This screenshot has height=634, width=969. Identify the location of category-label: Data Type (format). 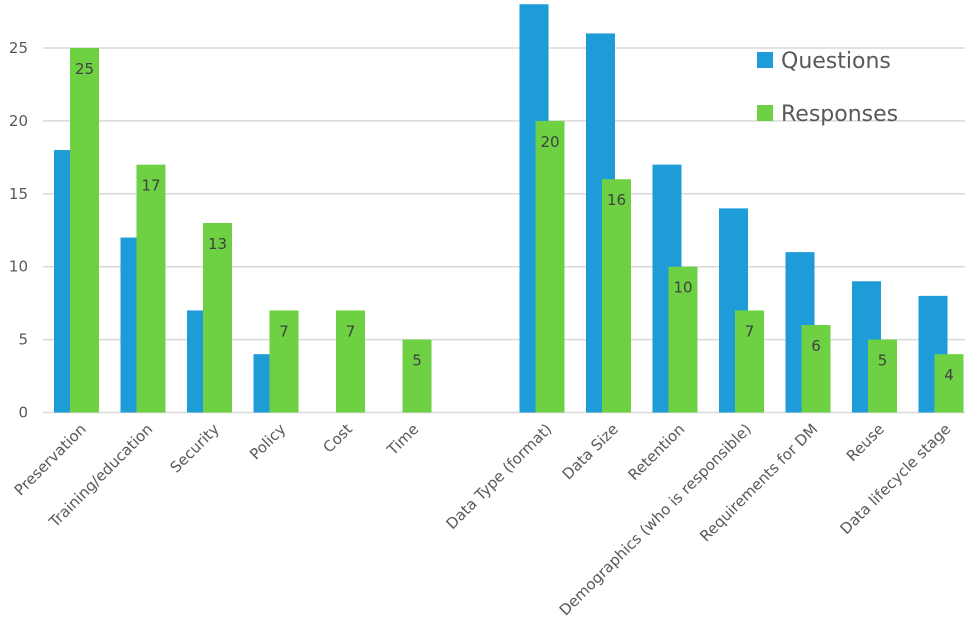
(499, 476).